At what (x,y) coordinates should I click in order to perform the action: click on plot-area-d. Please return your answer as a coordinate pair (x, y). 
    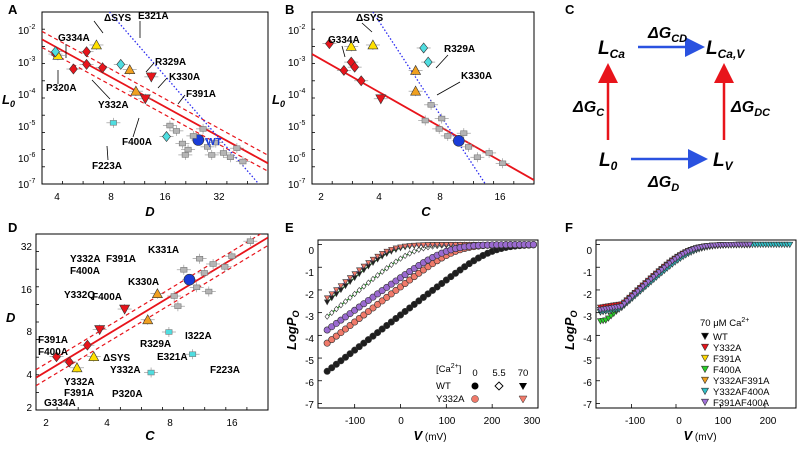
    Looking at the image, I should click on (152, 322).